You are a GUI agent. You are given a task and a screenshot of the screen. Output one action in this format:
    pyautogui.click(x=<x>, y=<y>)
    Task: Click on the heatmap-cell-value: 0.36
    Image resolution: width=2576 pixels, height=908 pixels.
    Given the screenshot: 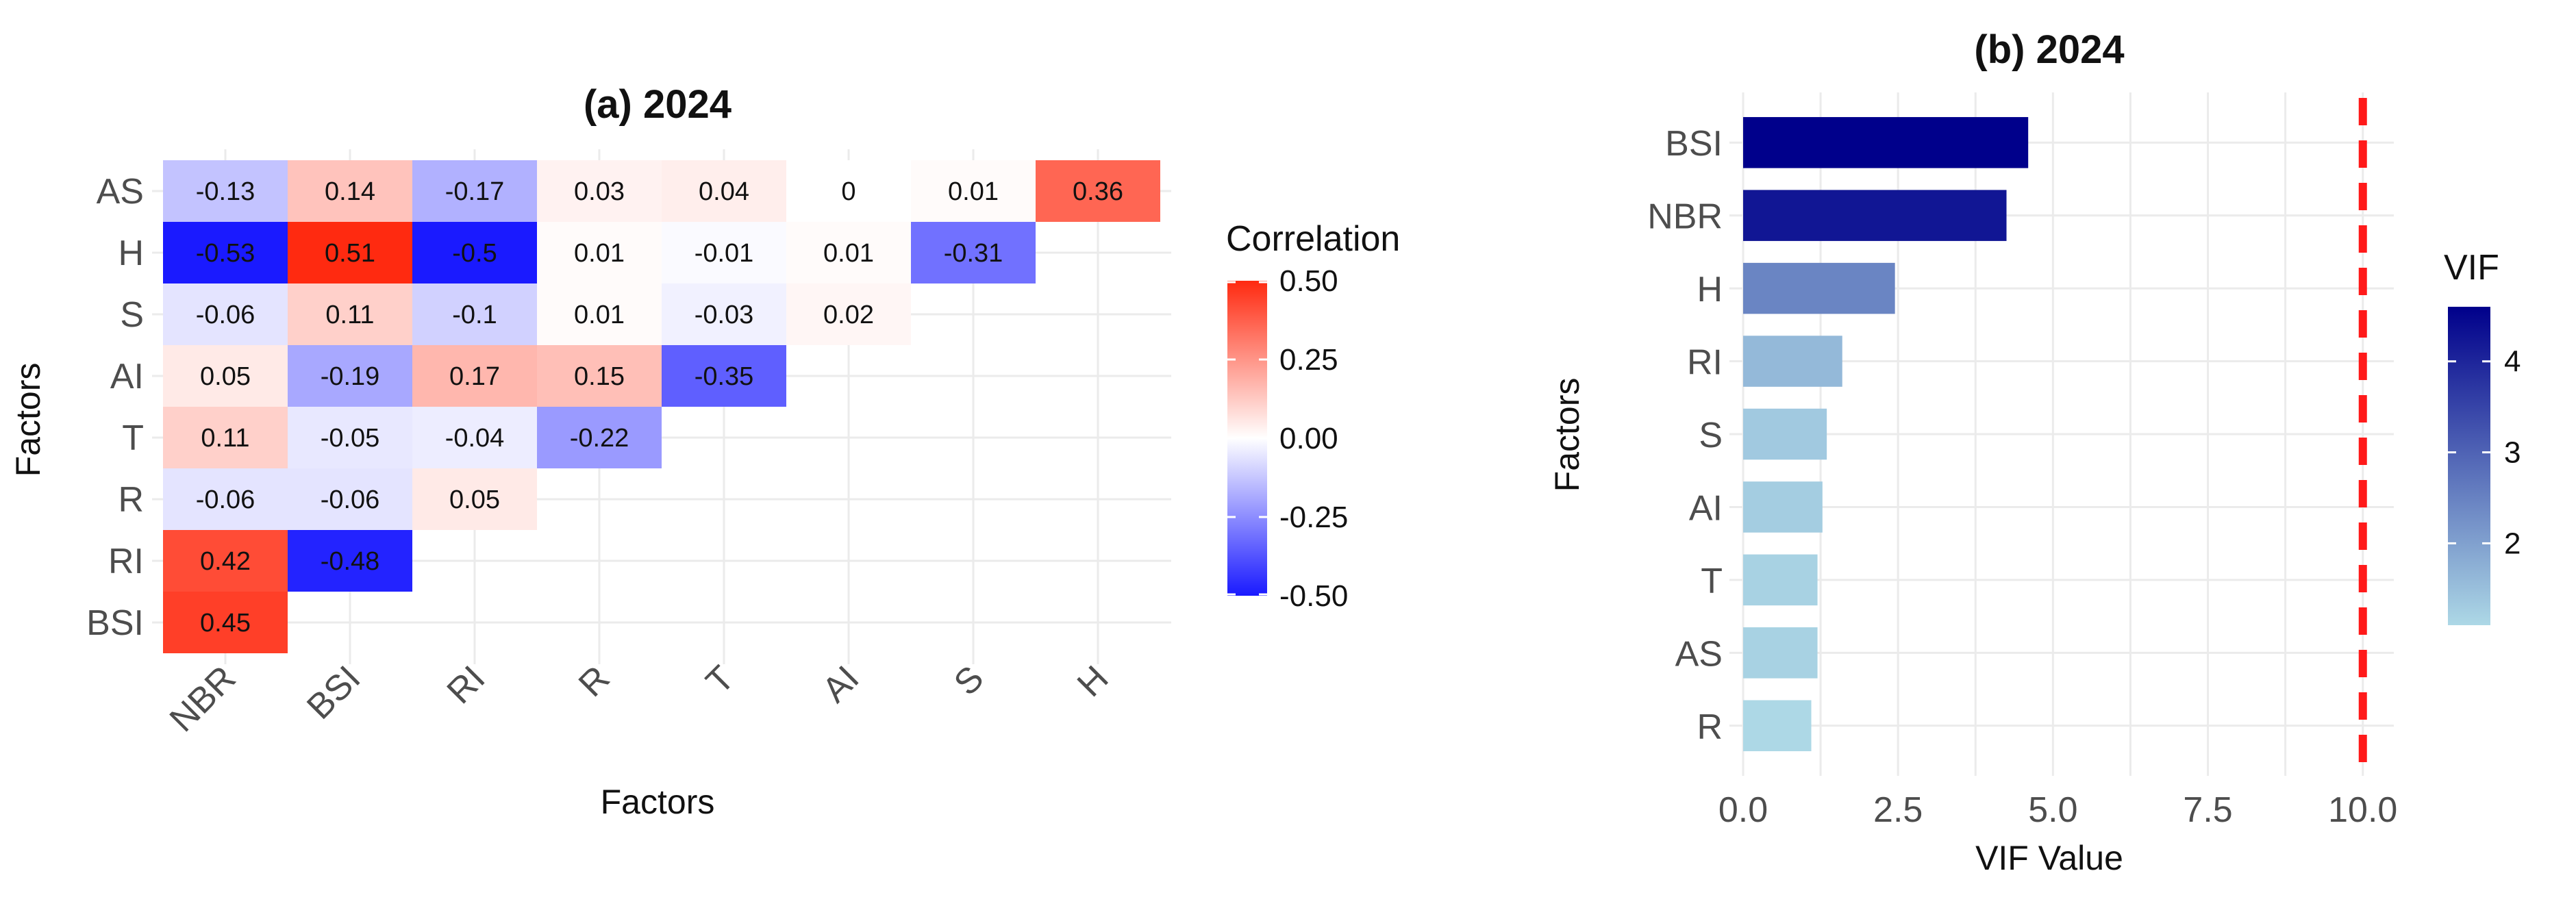 What is the action you would take?
    pyautogui.click(x=1098, y=191)
    